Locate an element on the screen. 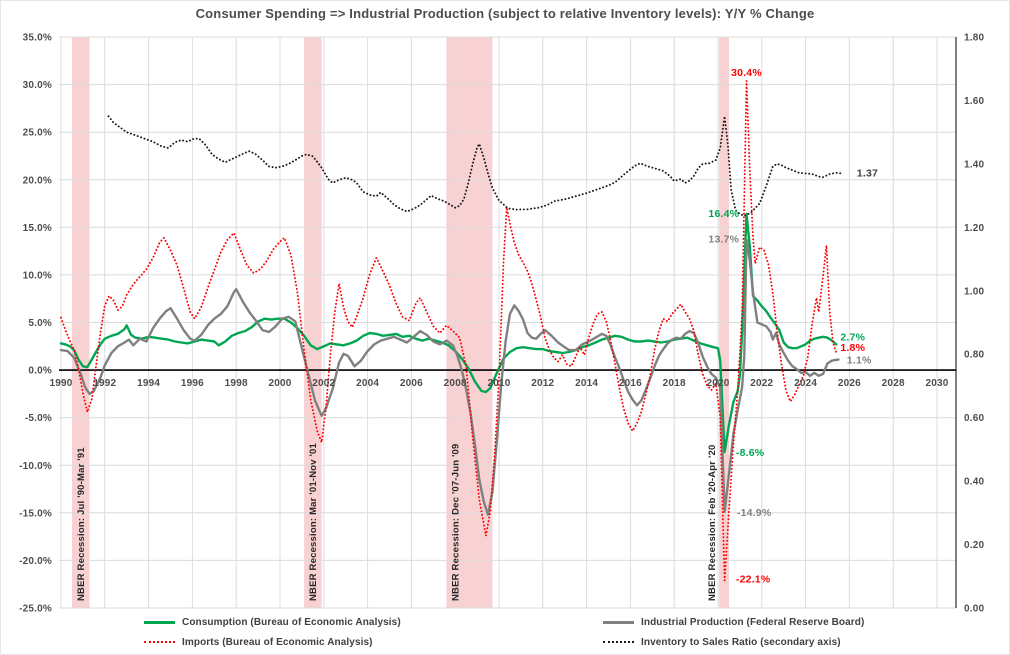 The width and height of the screenshot is (1010, 655). x-axis-tick-label: 2006 is located at coordinates (411, 383).